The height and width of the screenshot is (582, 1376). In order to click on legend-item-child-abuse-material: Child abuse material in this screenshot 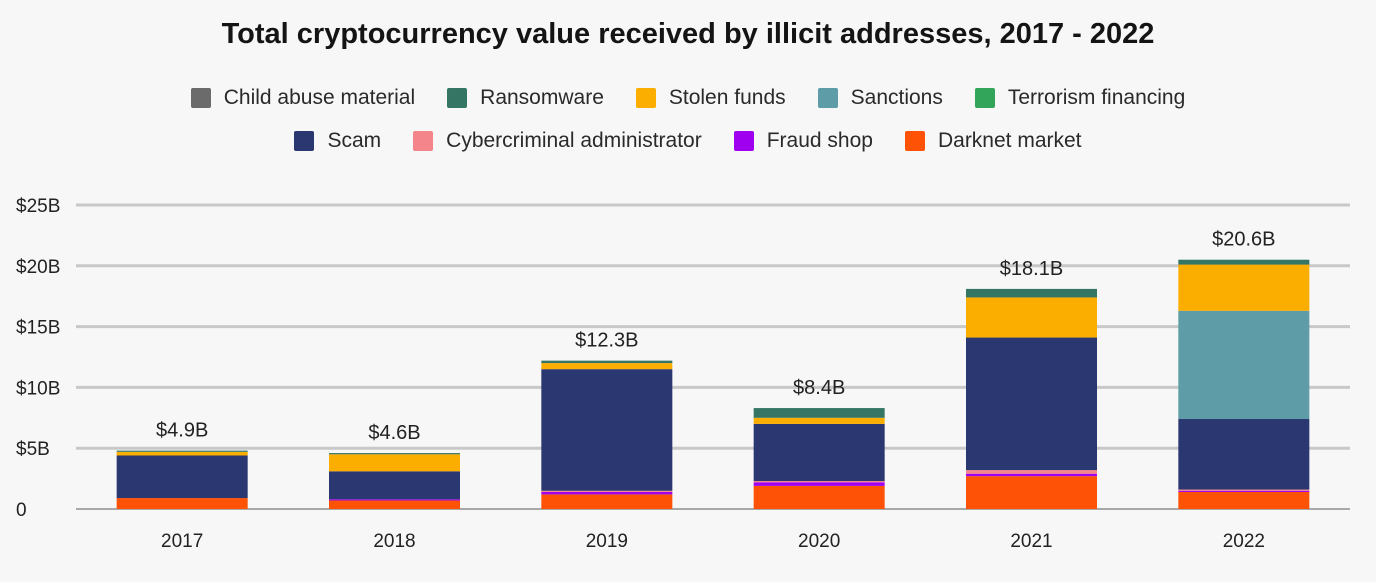, I will do `click(303, 98)`.